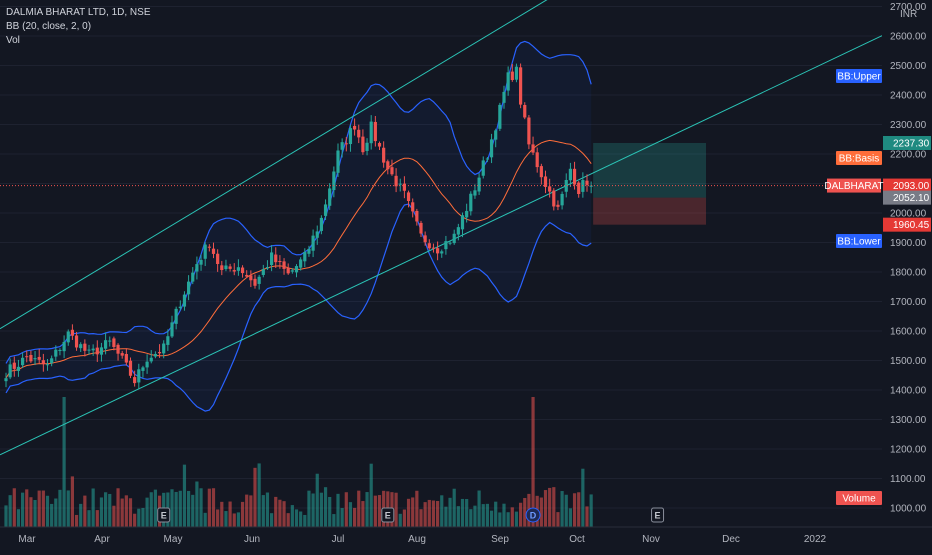 This screenshot has width=932, height=555. What do you see at coordinates (49, 26) in the screenshot?
I see `bollinger-legend: BB (20, close, 2, 0)` at bounding box center [49, 26].